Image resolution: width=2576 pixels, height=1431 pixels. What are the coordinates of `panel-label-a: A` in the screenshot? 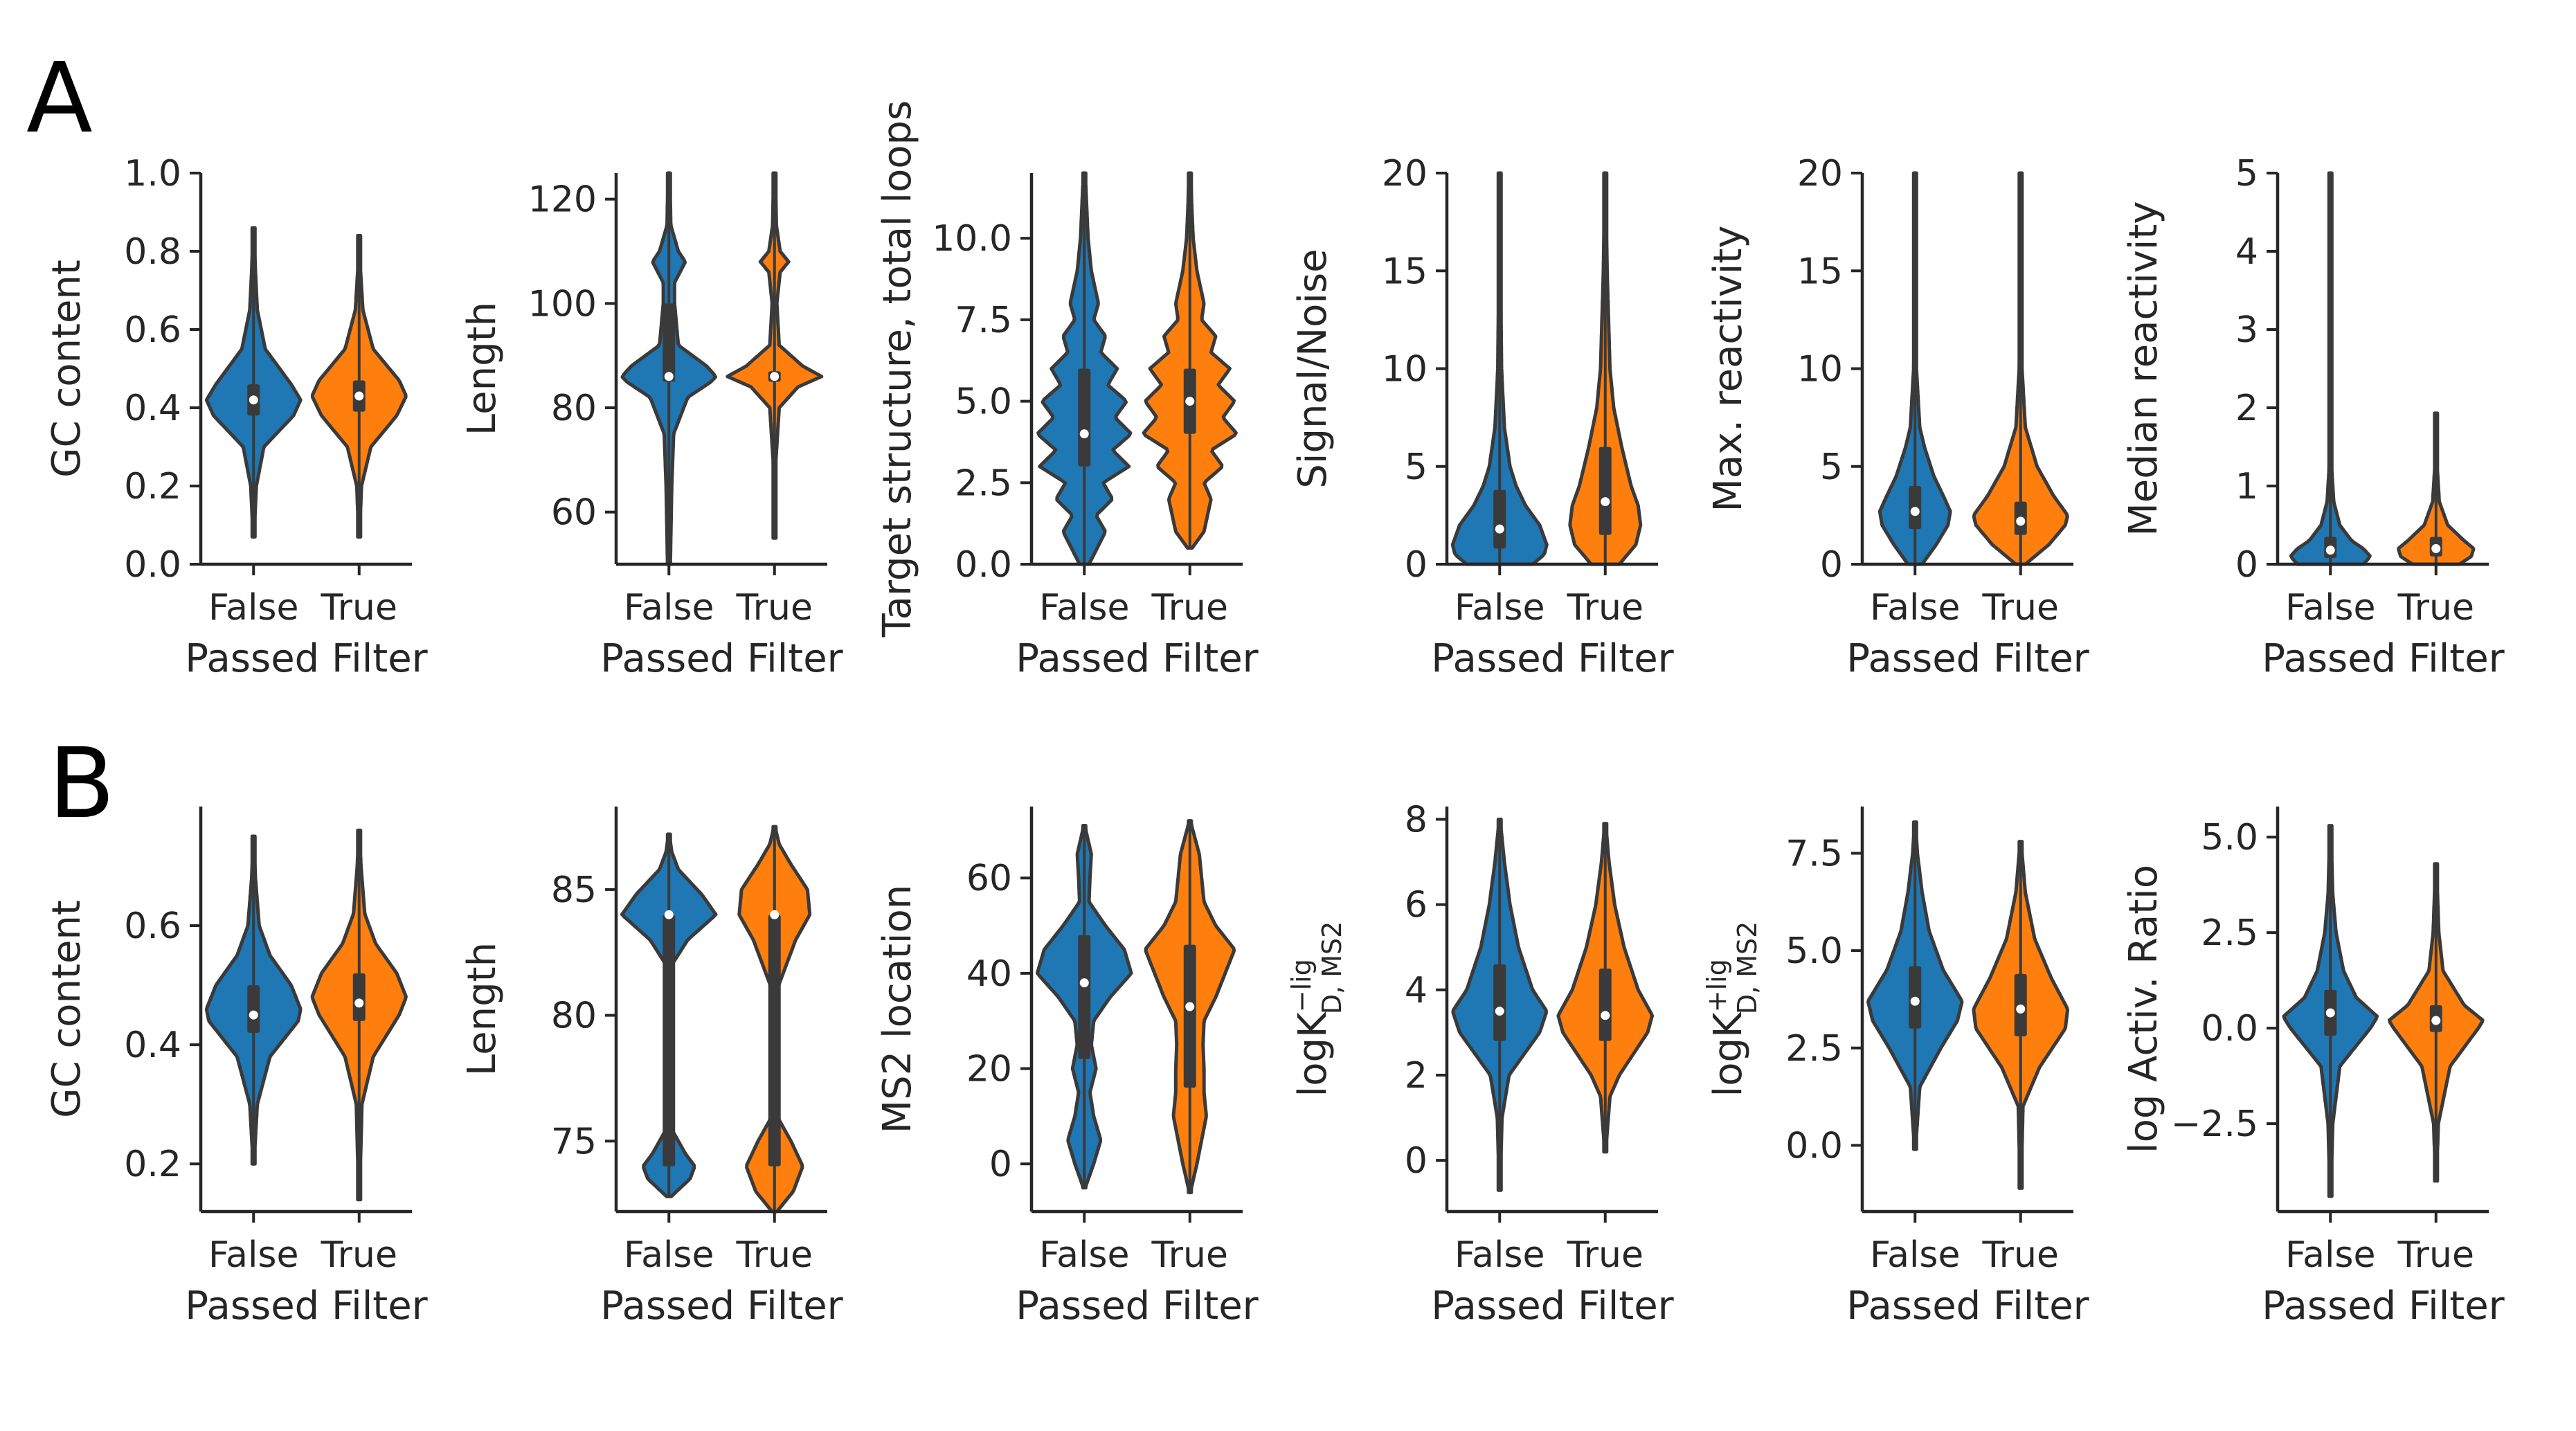 It's located at (59, 98).